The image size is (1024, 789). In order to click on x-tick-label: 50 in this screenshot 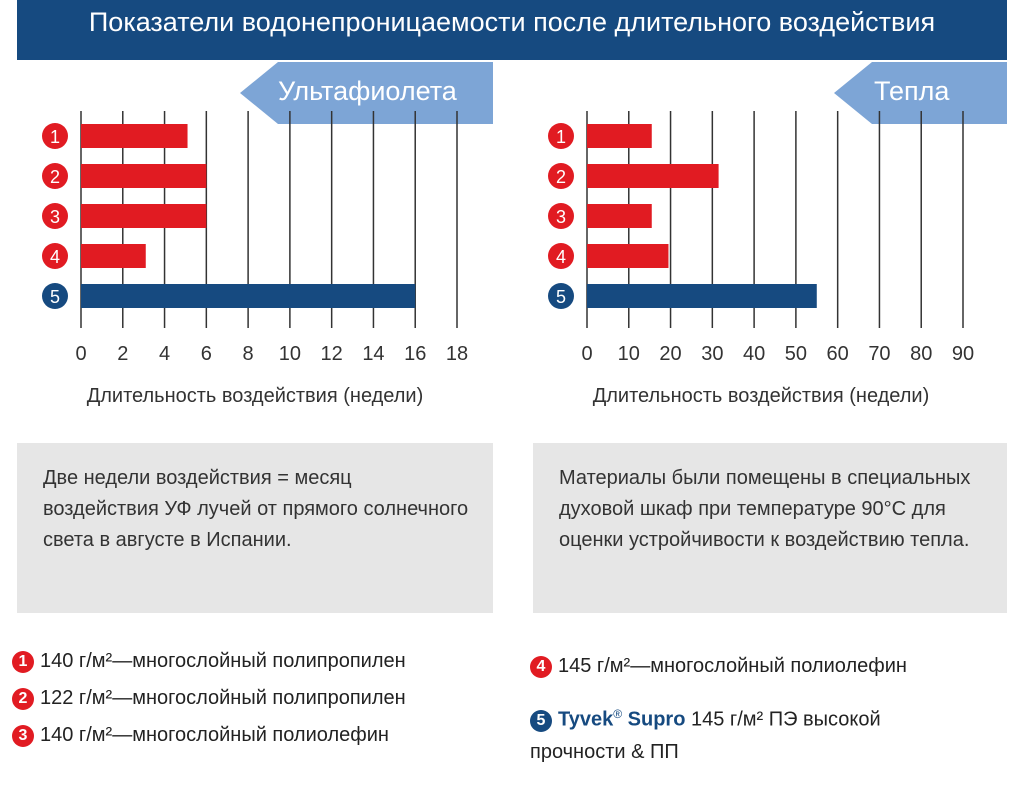, I will do `click(796, 354)`.